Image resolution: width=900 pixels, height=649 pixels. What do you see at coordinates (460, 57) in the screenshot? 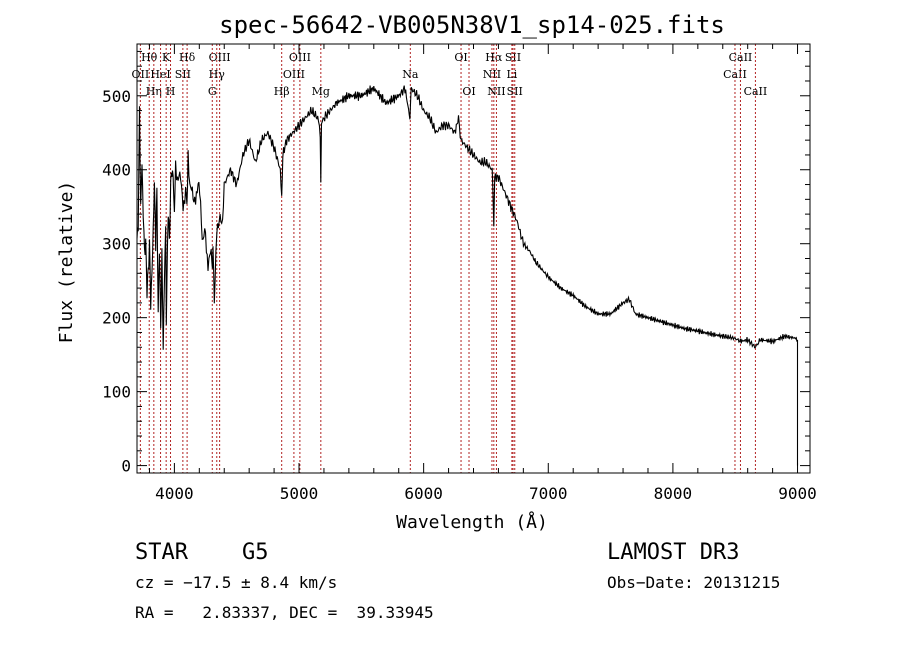
I see `line-mark-label-O-I-6300: OI` at bounding box center [460, 57].